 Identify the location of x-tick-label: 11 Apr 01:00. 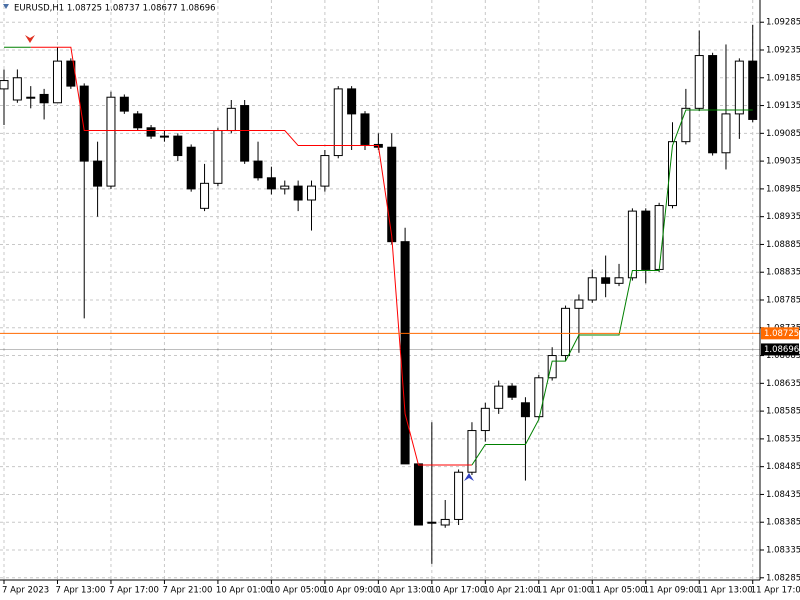
(564, 591).